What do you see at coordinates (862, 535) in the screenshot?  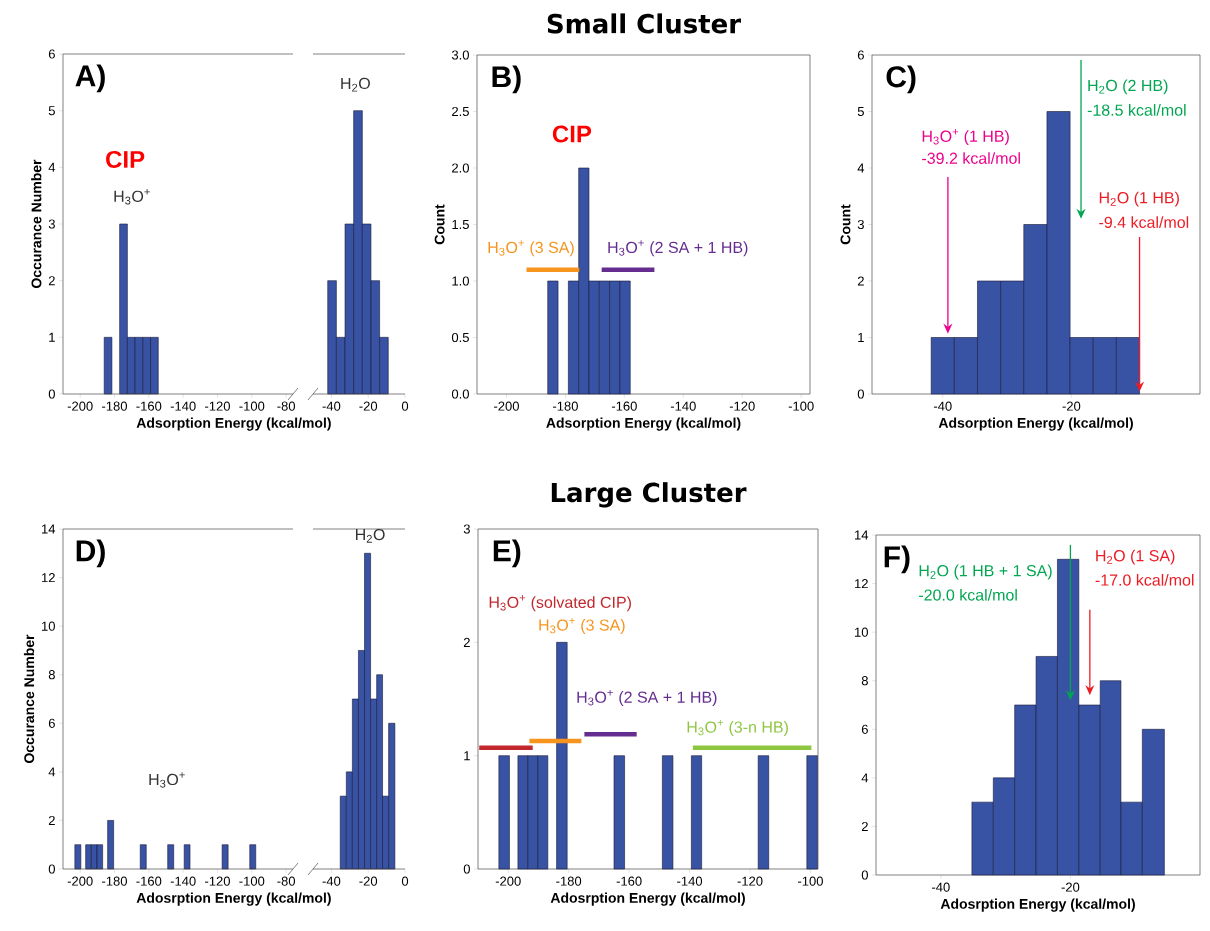 I see `y-tick-label: 14` at bounding box center [862, 535].